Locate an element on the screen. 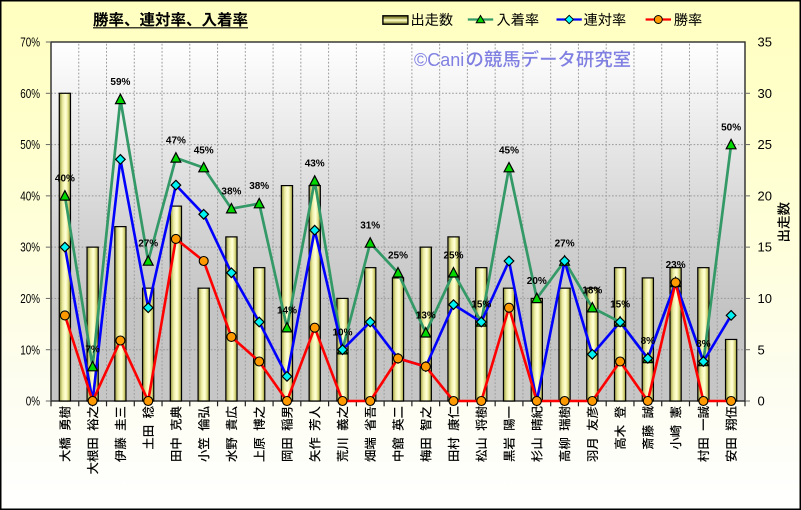 This screenshot has width=801, height=510. svg-text: 30% is located at coordinates (30, 249).